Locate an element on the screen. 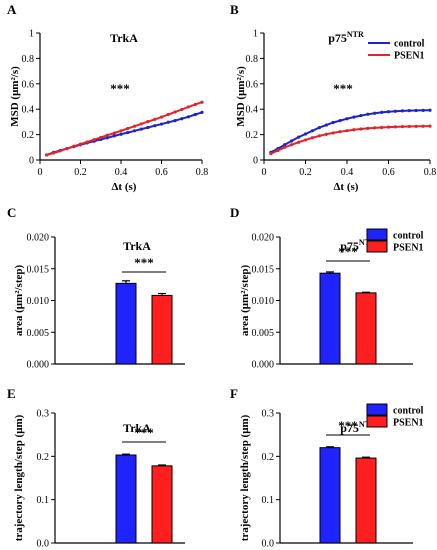 Image resolution: width=437 pixels, height=550 pixels. y-tick-label: 0.015 is located at coordinates (263, 269).